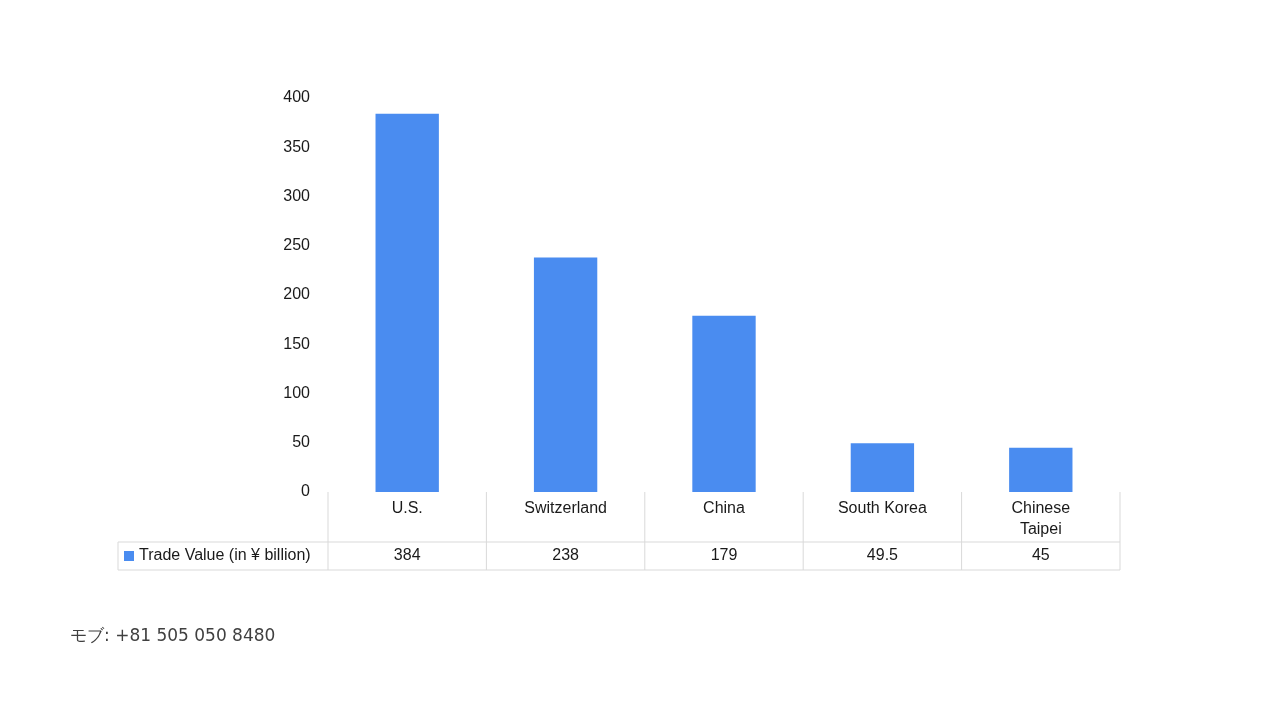 This screenshot has width=1280, height=720. What do you see at coordinates (297, 146) in the screenshot?
I see `y-tick-label: 350` at bounding box center [297, 146].